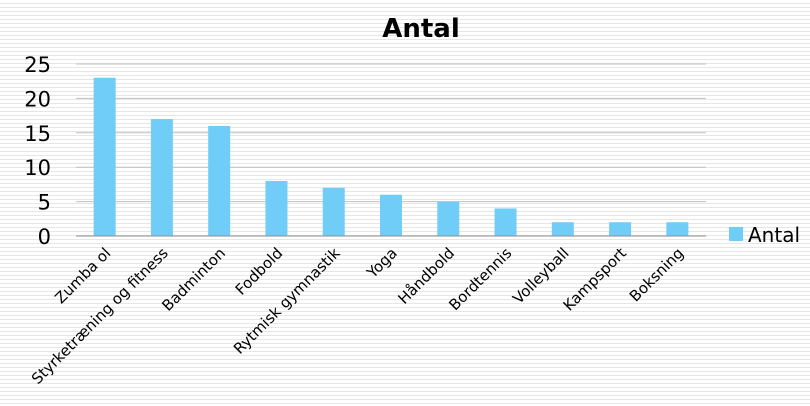 The image size is (810, 406). I want to click on y-tick-label: 0, so click(44, 237).